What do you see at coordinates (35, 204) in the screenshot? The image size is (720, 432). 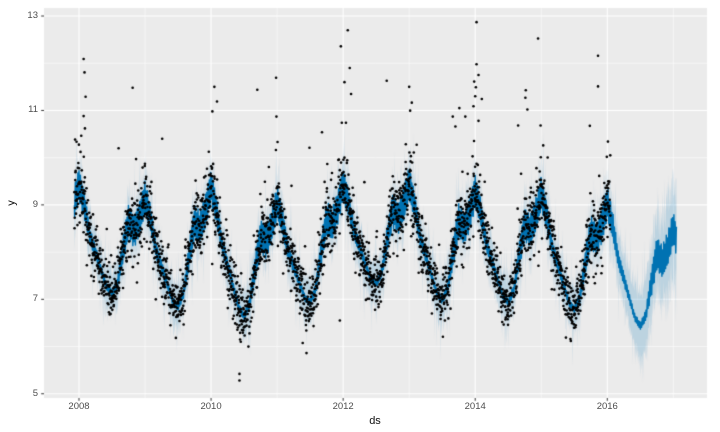 I see `y-tick-label-9: 9` at bounding box center [35, 204].